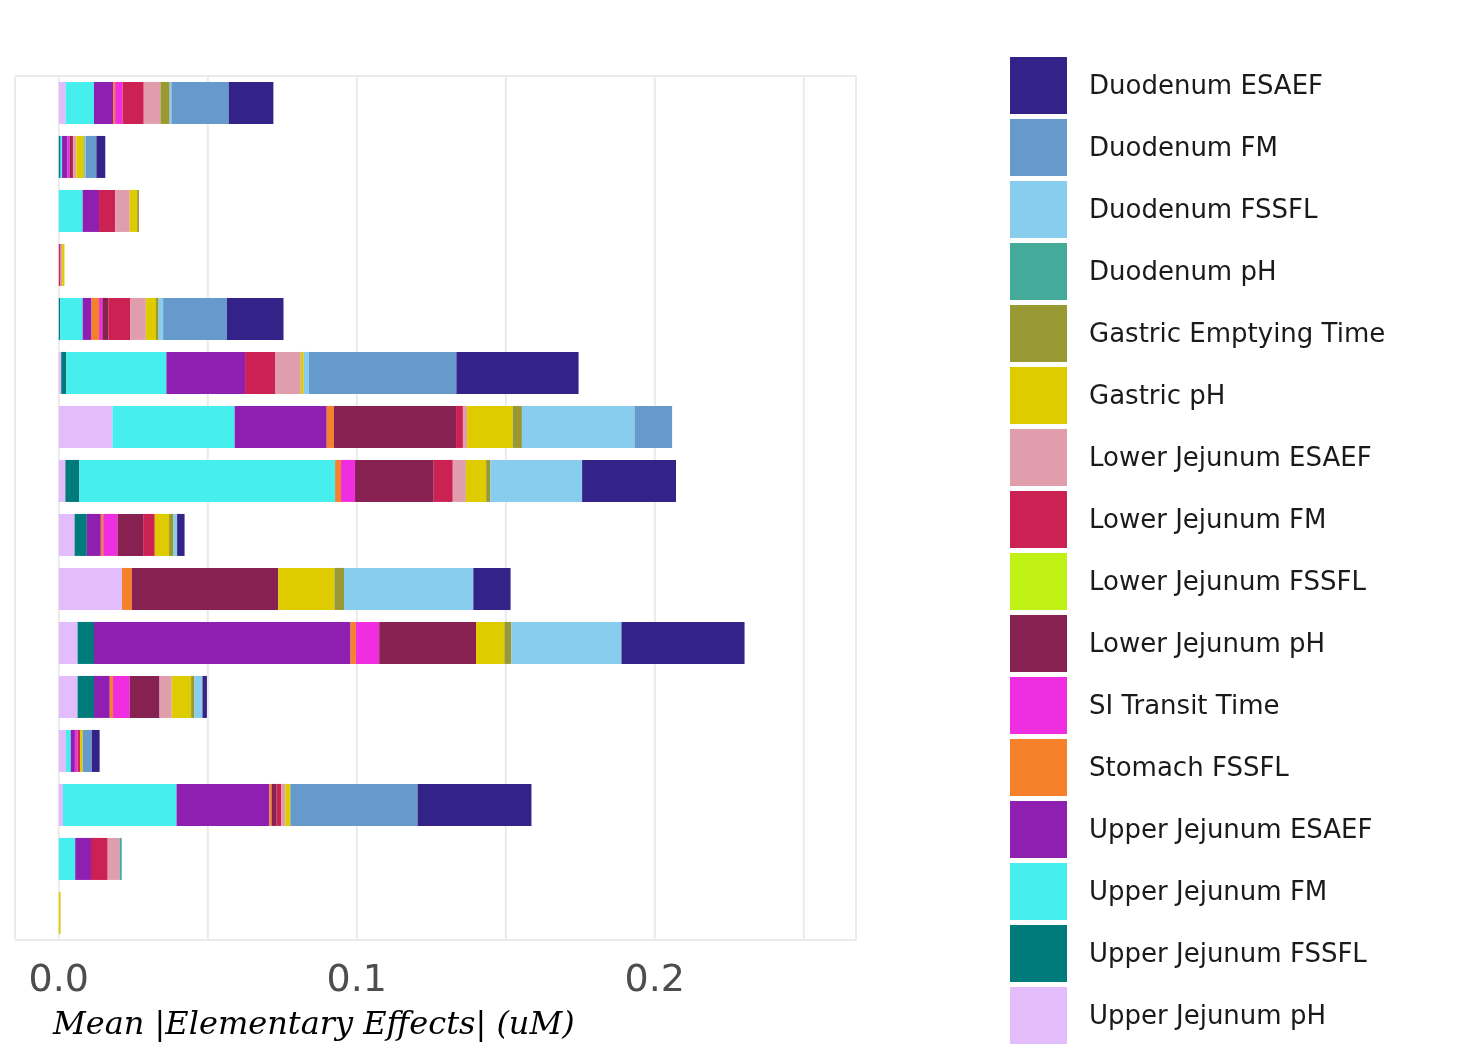  Describe the element at coordinates (313, 1023) in the screenshot. I see `x-axis-title: Mean |Elementary Effects| (uM)` at that location.